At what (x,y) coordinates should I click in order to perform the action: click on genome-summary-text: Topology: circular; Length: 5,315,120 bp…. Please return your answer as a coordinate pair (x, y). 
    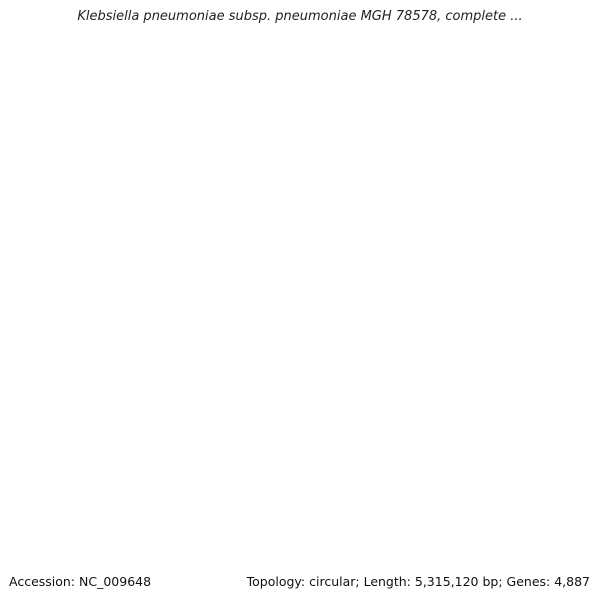
    Looking at the image, I should click on (418, 581).